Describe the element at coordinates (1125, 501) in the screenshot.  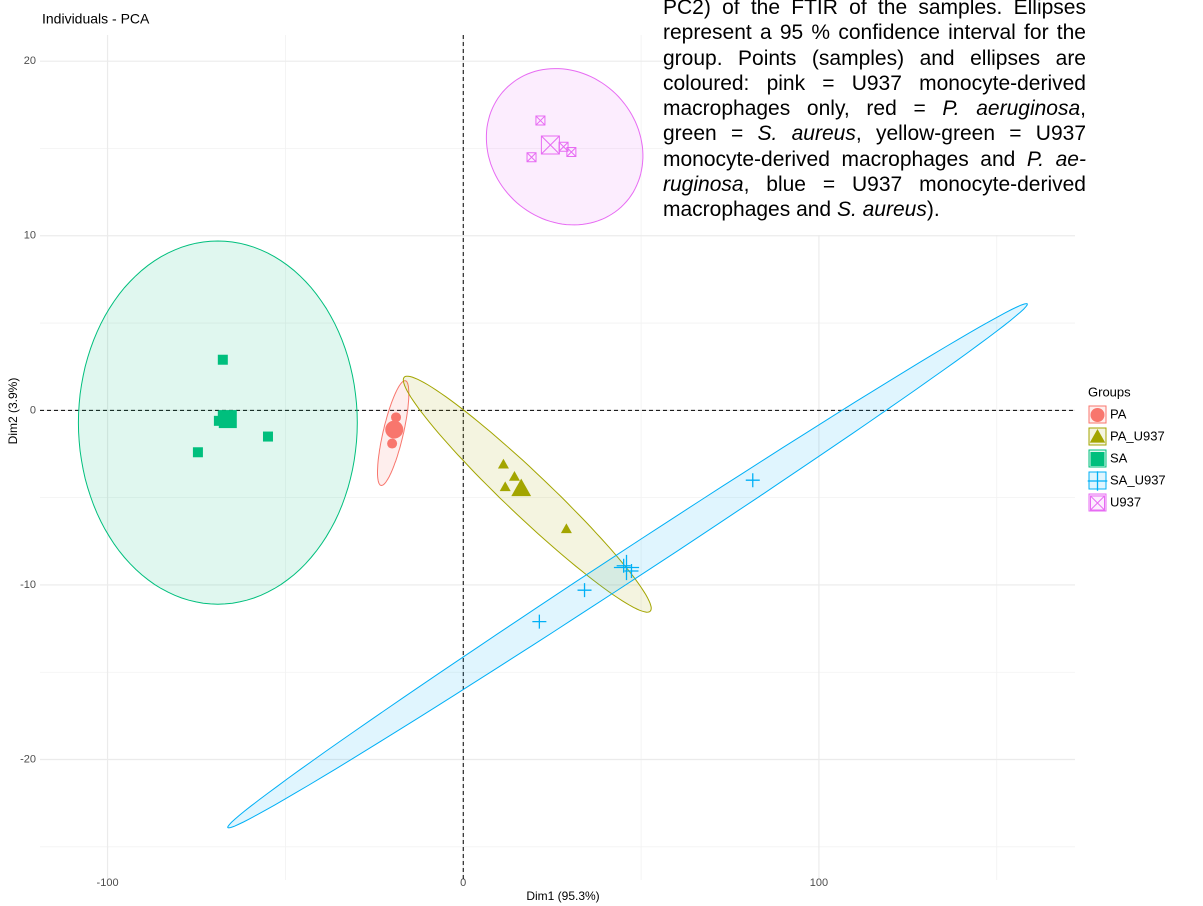
I see `legend-label: U937` at that location.